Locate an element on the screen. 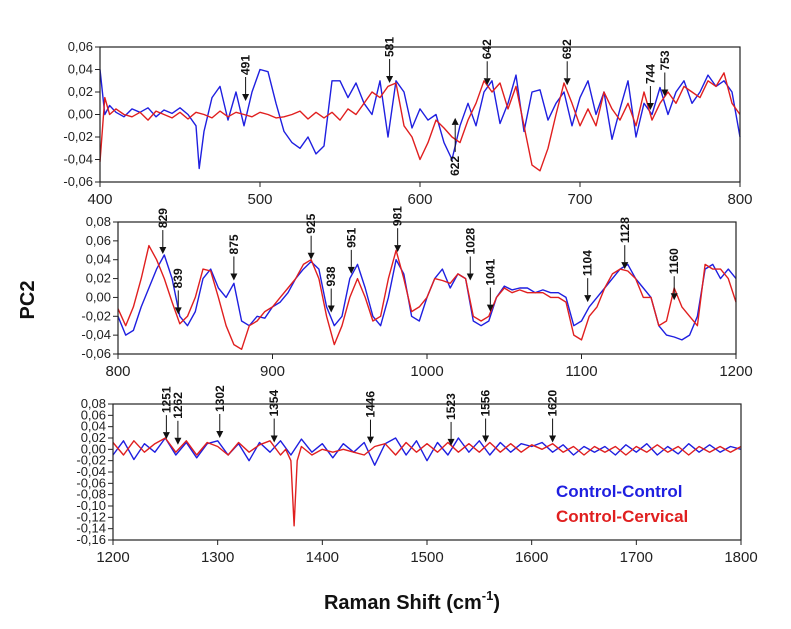 This screenshot has width=791, height=629. annotation-label: 753 is located at coordinates (665, 60).